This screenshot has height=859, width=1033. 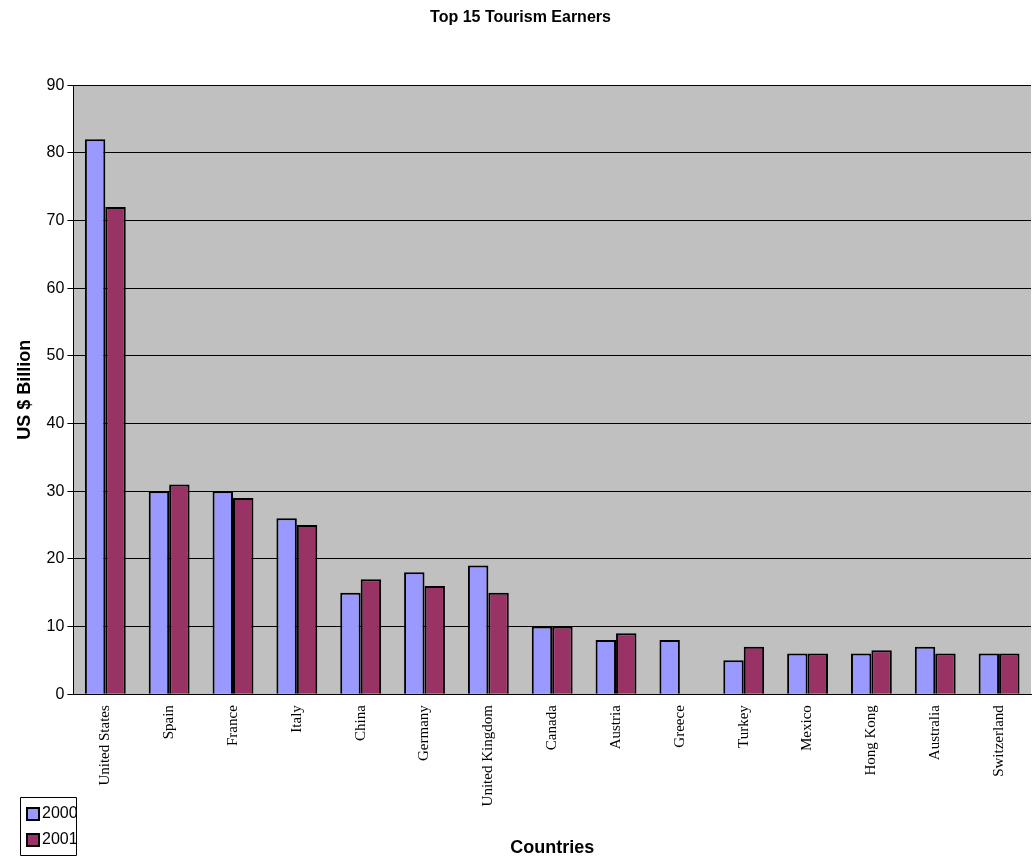 I want to click on x-tick-label: Switzerland, so click(x=998, y=740).